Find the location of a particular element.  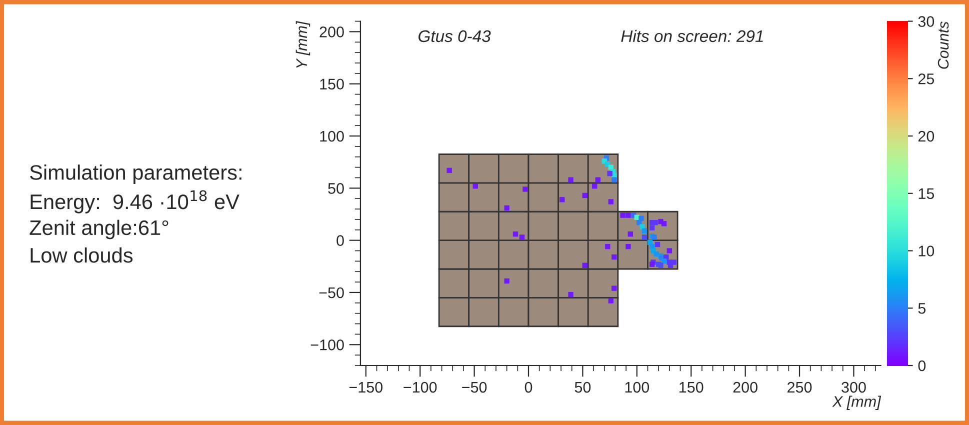

annotation: Hits on screen: 291 is located at coordinates (692, 36).